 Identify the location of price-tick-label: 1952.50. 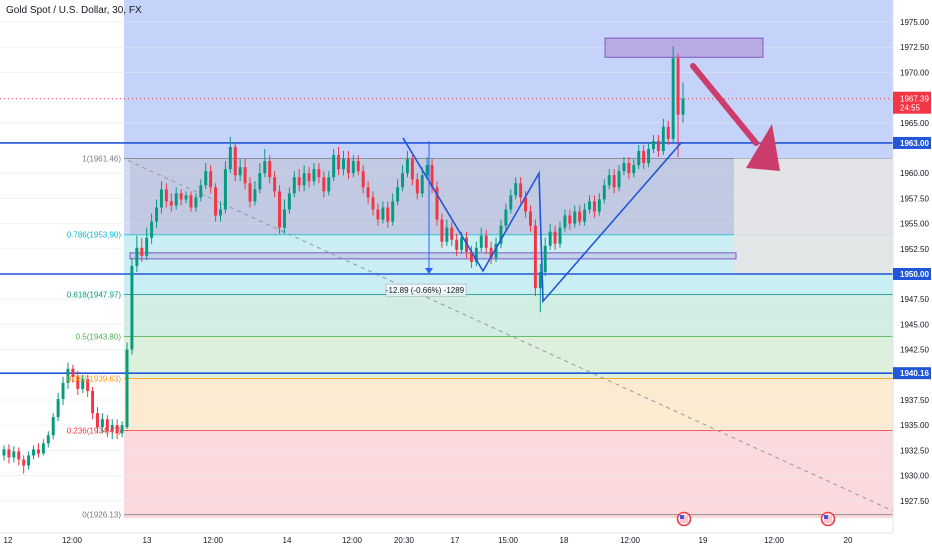
(914, 249).